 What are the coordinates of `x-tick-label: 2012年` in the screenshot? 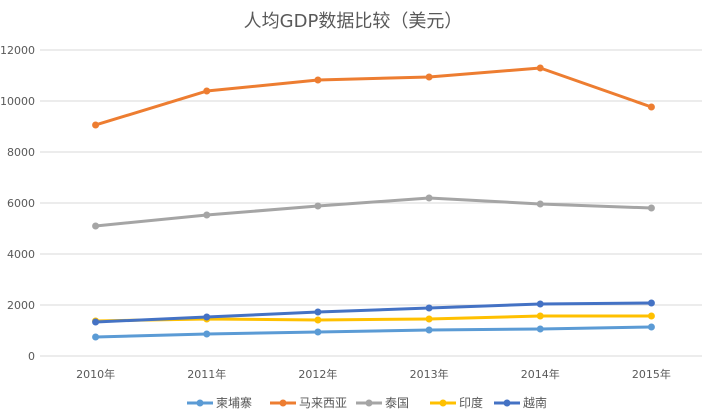 It's located at (317, 374).